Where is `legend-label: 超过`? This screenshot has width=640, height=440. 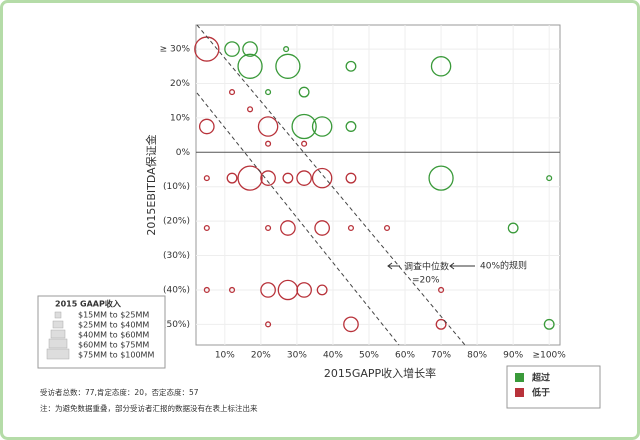
legend-label: 超过 is located at coordinates (540, 378).